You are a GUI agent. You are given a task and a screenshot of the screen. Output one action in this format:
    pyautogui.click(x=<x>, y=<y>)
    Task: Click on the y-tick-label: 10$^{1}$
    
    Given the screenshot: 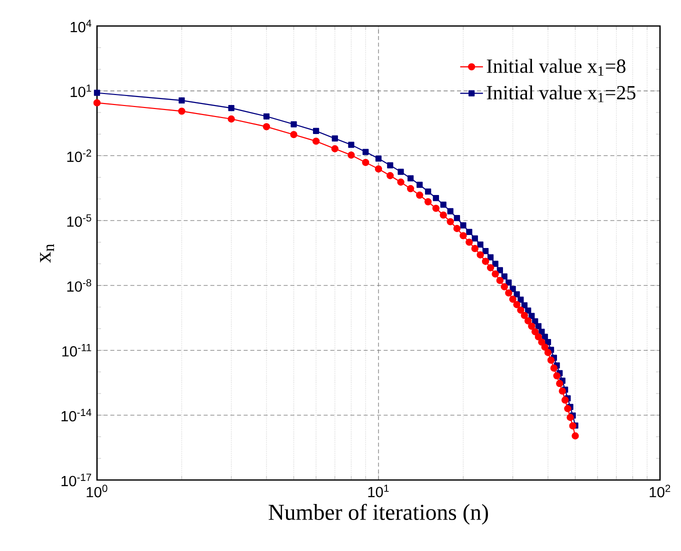 What is the action you would take?
    pyautogui.click(x=81, y=91)
    